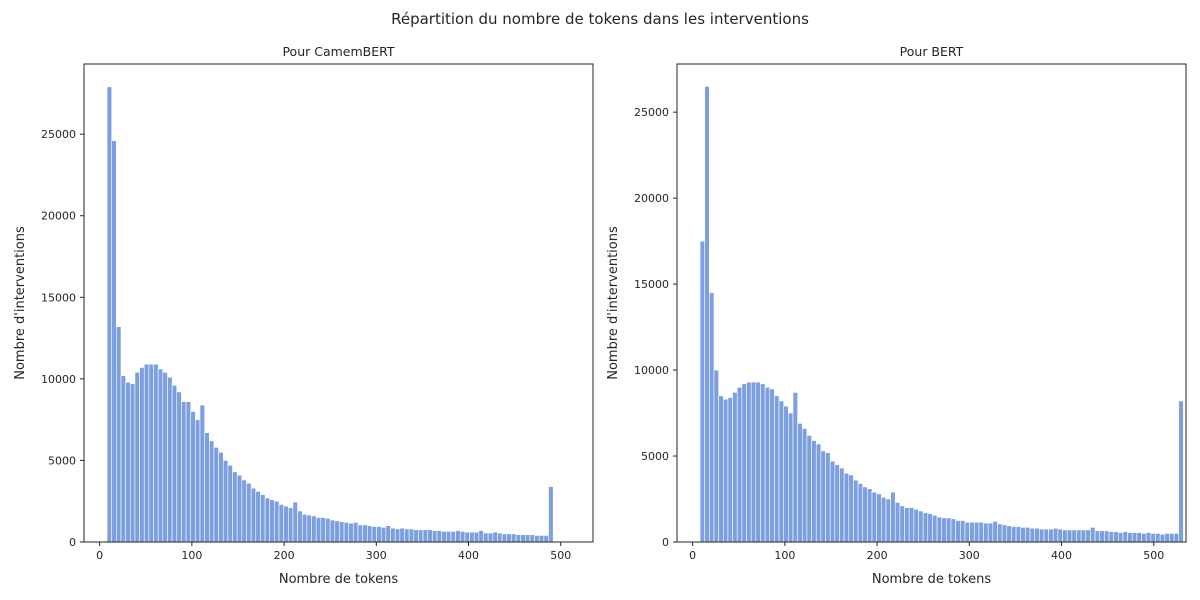 The height and width of the screenshot is (600, 1200). What do you see at coordinates (651, 370) in the screenshot?
I see `y-tick-label-bert-10000: 10000` at bounding box center [651, 370].